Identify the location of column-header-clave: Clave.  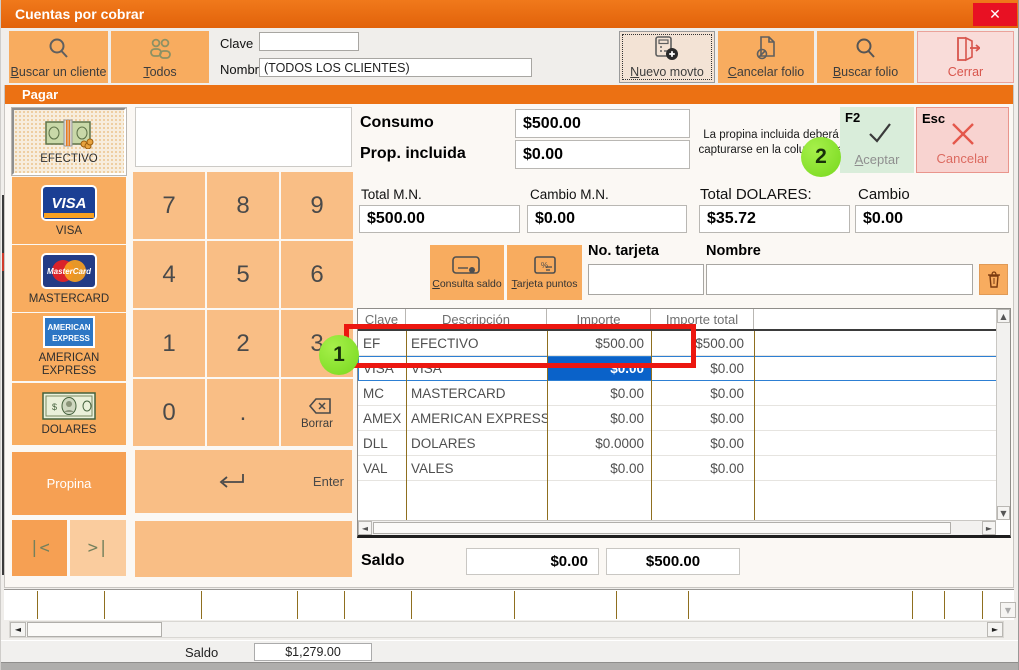
(382, 319).